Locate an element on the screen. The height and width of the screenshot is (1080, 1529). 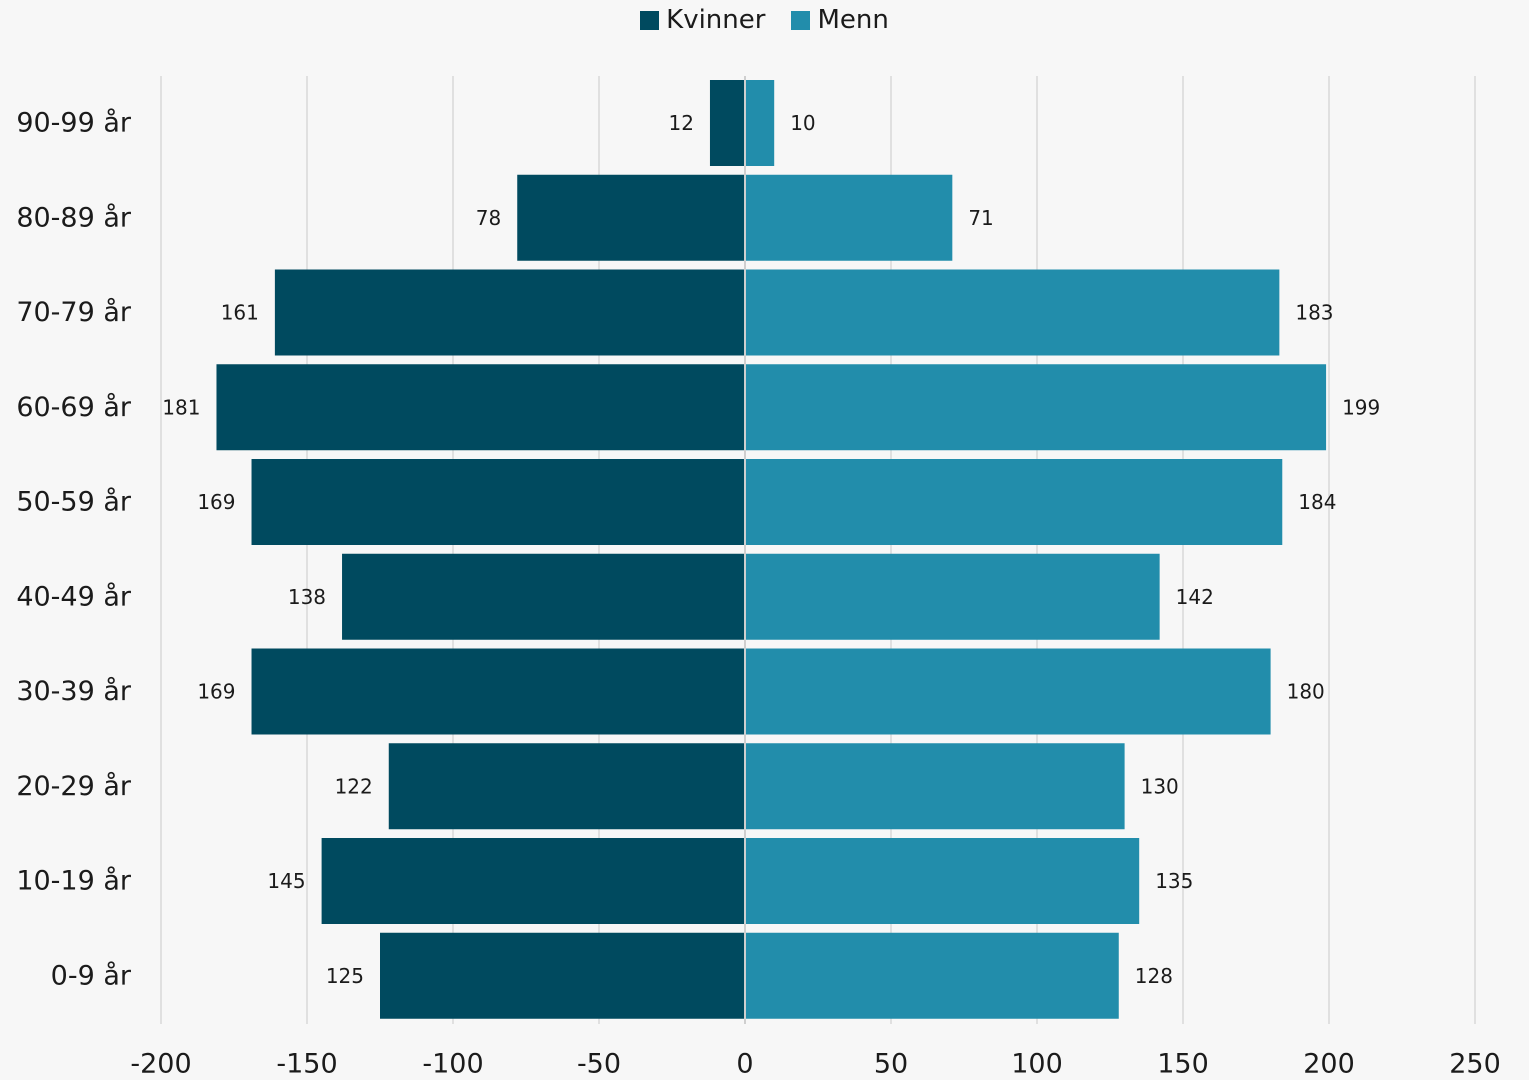
data-label-kvinner: 122 is located at coordinates (354, 786).